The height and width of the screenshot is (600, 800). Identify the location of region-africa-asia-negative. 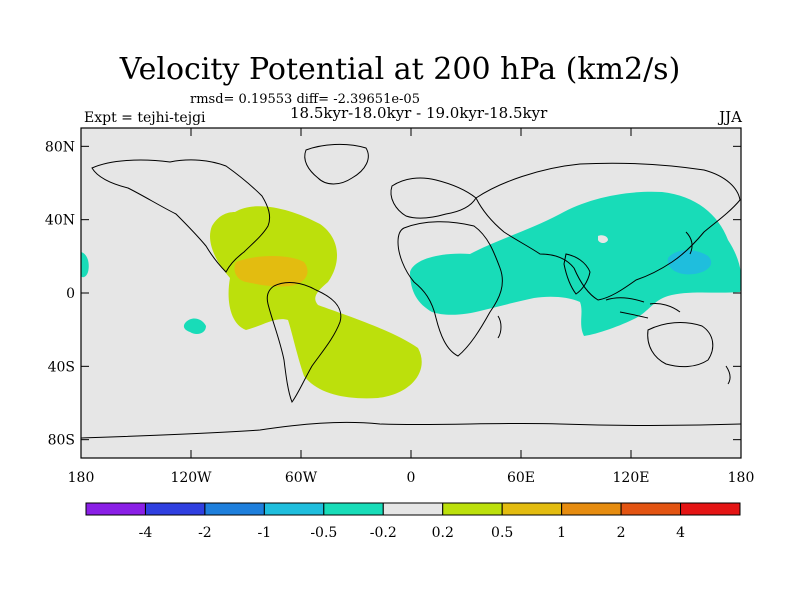
(575, 263).